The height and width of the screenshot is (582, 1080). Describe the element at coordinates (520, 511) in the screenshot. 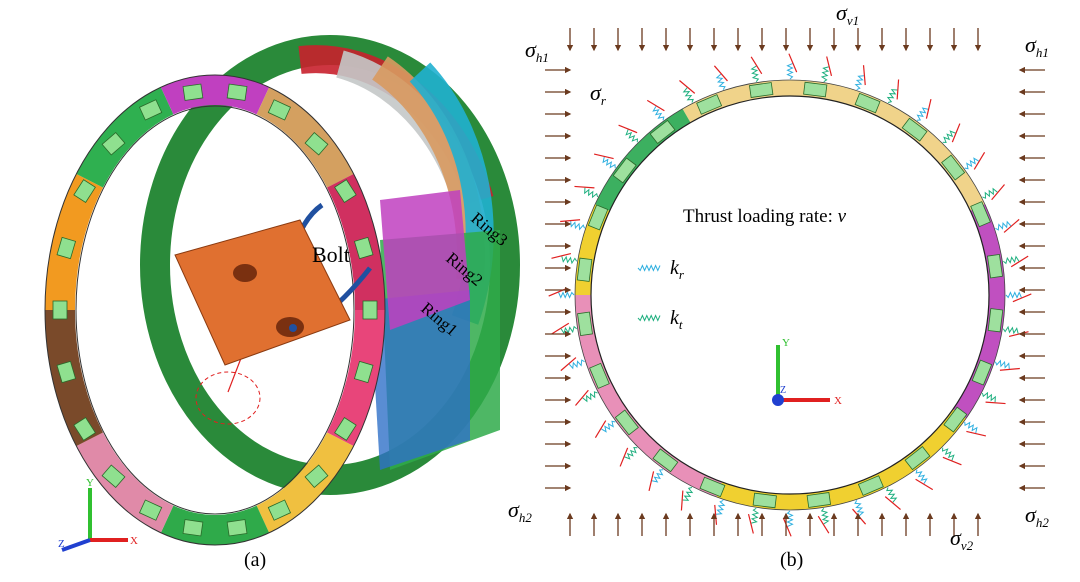

I see `stress-label: σh2` at that location.